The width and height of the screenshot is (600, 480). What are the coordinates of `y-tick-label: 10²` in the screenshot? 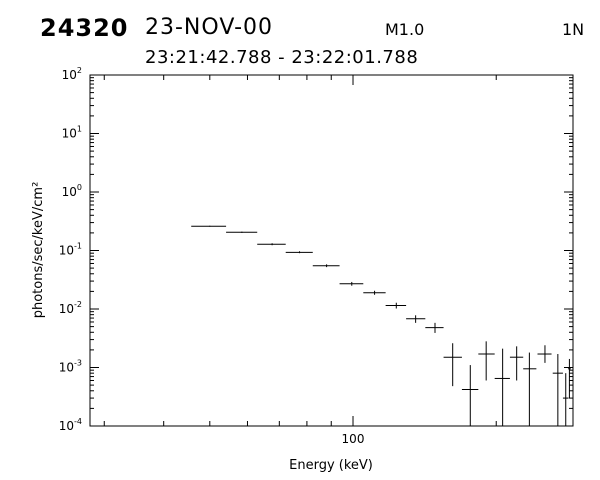 It's located at (72, 74).